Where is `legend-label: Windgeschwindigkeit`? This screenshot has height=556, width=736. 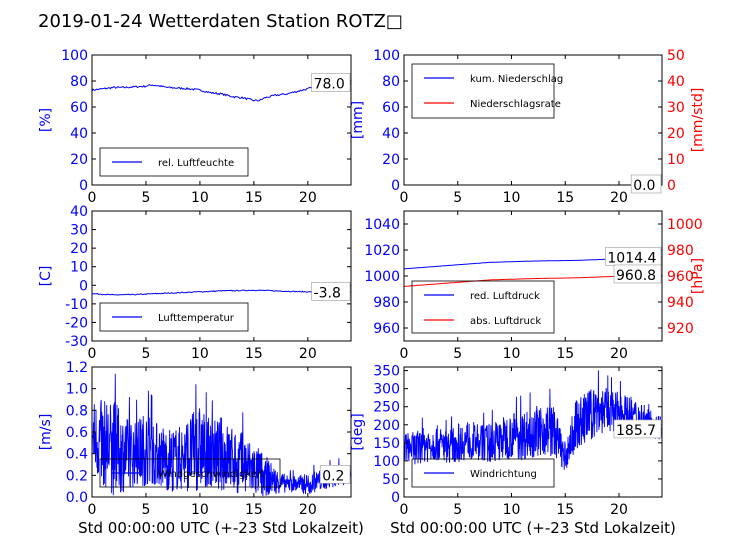 legend-label: Windgeschwindigkeit is located at coordinates (211, 474).